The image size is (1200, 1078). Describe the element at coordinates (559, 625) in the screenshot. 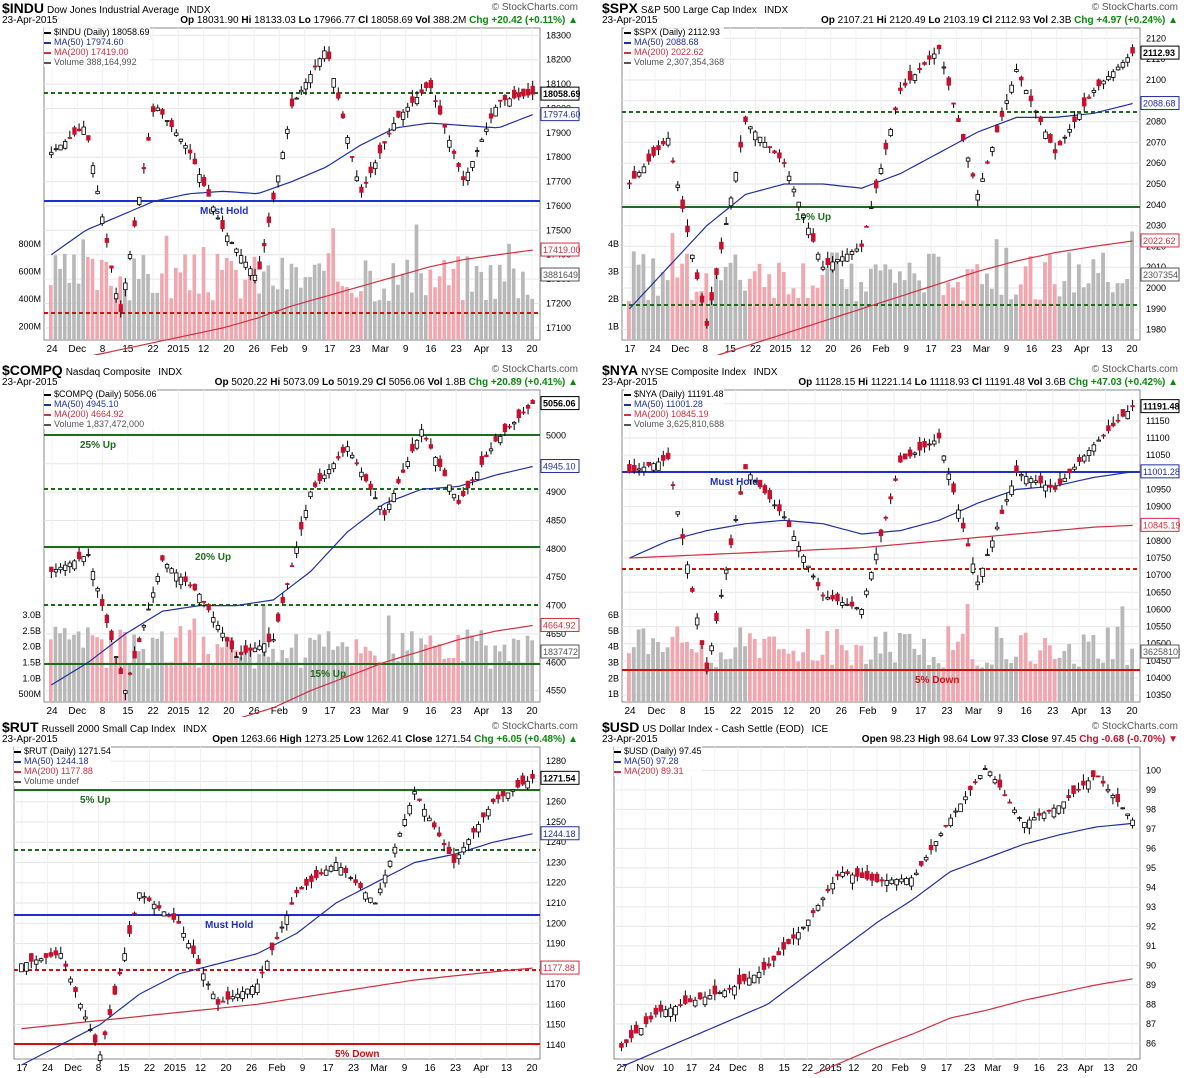

I see `value-tag-label: 4664.92` at that location.